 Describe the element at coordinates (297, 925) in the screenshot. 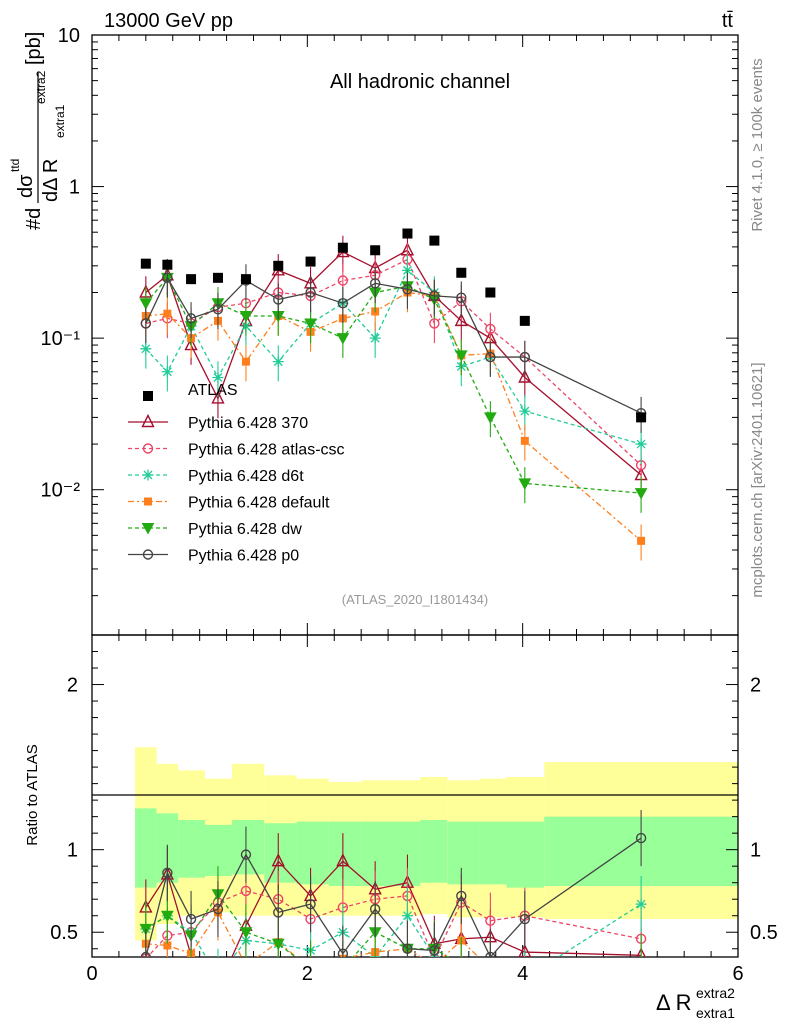

I see `ratio-line-pythia-6-428-dw` at that location.